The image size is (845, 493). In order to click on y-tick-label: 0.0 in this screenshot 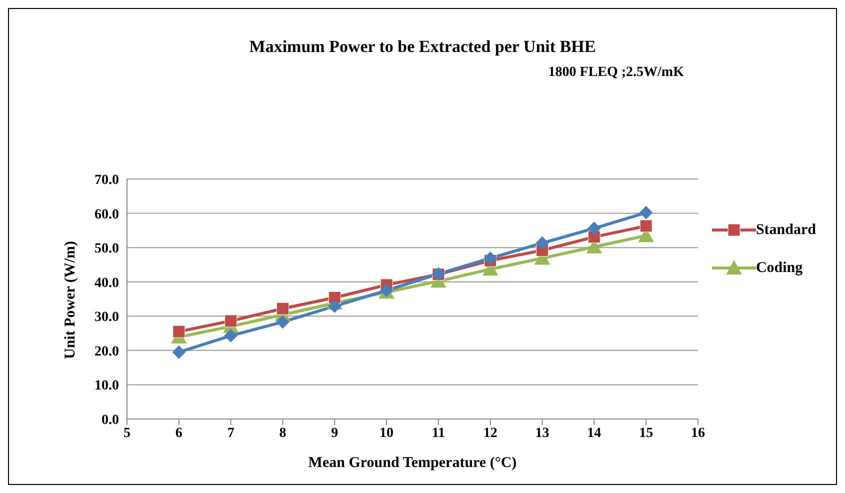, I will do `click(110, 420)`.